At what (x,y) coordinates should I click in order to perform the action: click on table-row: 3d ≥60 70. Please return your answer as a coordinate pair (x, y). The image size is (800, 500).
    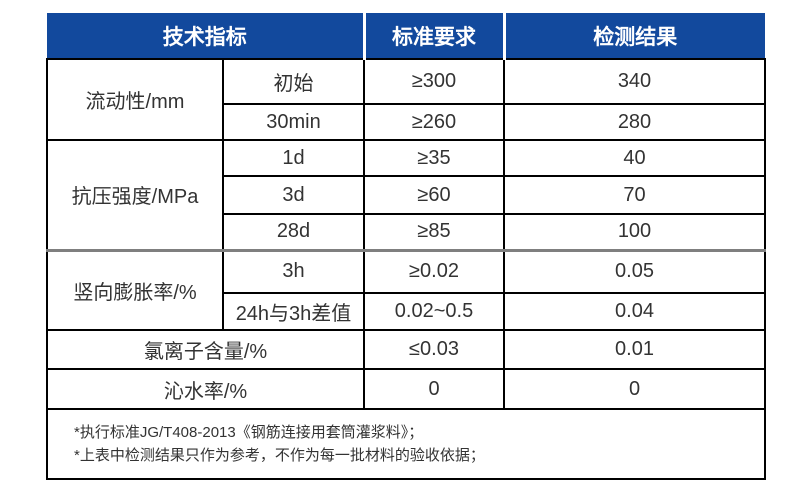
    Looking at the image, I should click on (406, 195).